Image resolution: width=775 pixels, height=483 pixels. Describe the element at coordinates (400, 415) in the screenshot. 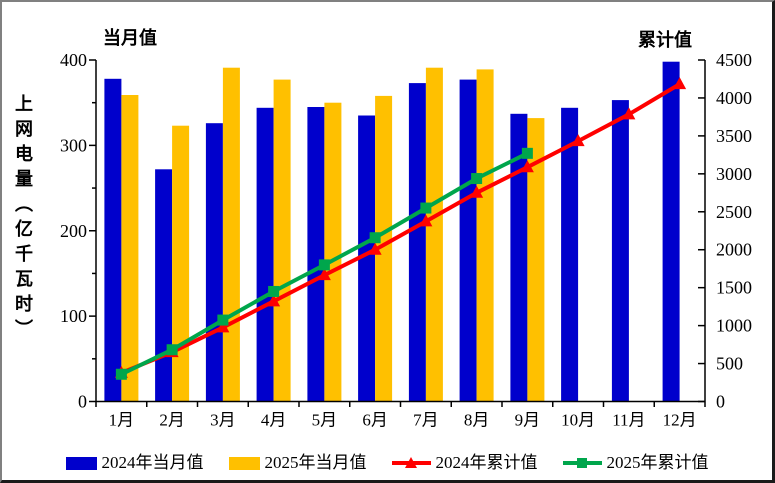

I see `x-axis: 1月 2月 3月 4月 5月 6月 7月 8月 9月 10月 11月 12月` at that location.